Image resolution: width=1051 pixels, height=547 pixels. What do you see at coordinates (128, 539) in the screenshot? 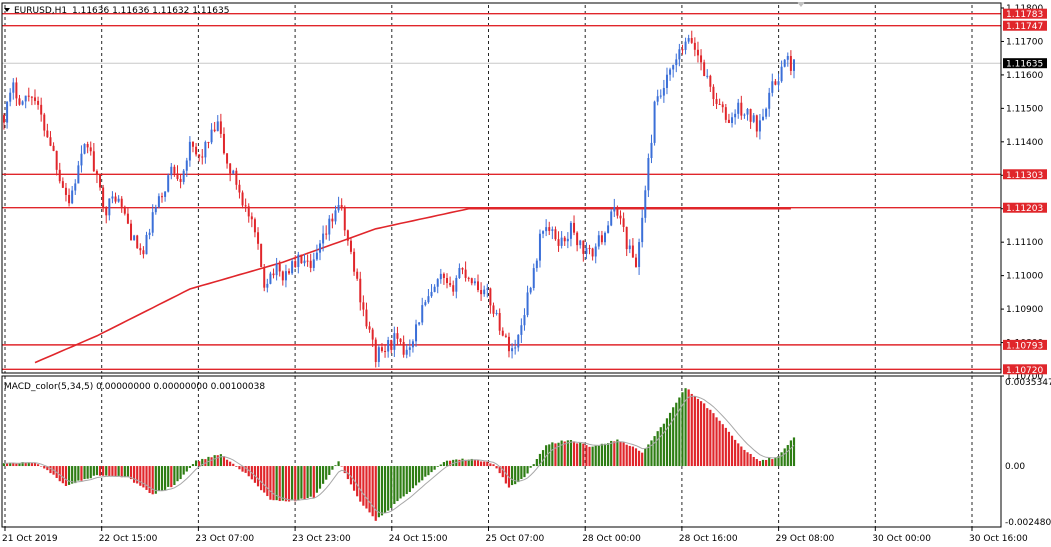
I see `time-tick-label: 22 Oct 15:00` at bounding box center [128, 539].